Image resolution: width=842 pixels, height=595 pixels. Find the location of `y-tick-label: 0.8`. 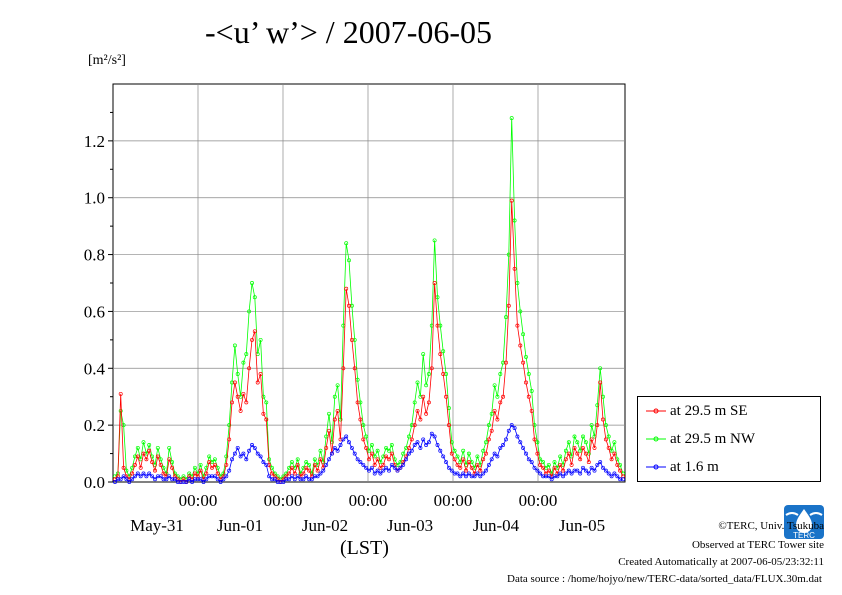

y-tick-label: 0.8 is located at coordinates (94, 255).